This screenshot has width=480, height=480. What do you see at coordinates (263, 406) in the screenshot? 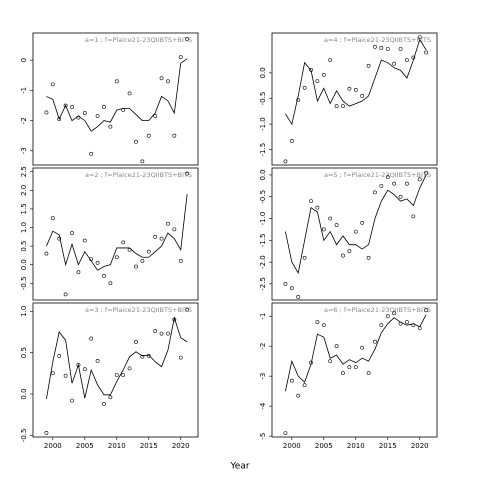
I see `y-tick-label: -4` at bounding box center [263, 406].